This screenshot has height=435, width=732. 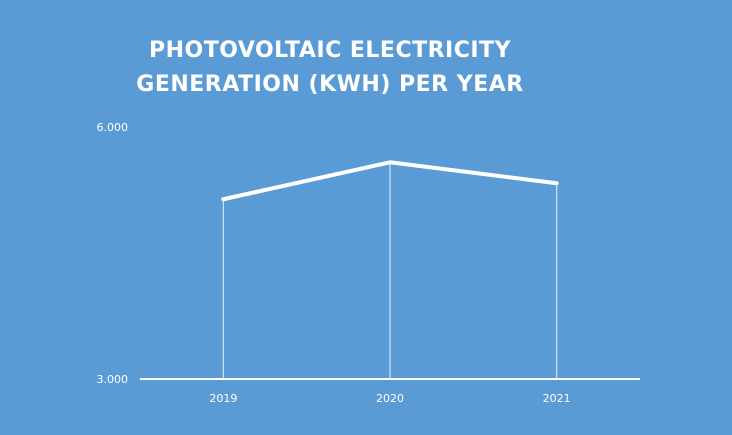 What do you see at coordinates (390, 181) in the screenshot?
I see `series-line` at bounding box center [390, 181].